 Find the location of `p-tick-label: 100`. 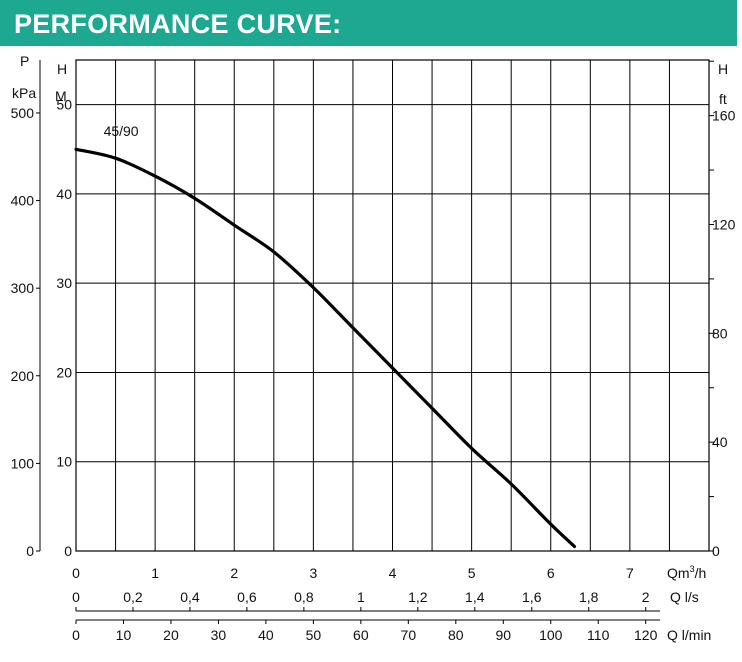

p-tick-label: 100 is located at coordinates (23, 463).